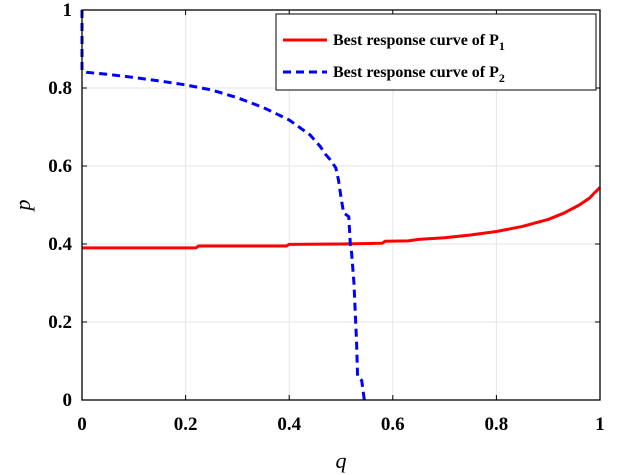 The image size is (618, 475). What do you see at coordinates (342, 218) in the screenshot?
I see `series-line-p1` at bounding box center [342, 218].